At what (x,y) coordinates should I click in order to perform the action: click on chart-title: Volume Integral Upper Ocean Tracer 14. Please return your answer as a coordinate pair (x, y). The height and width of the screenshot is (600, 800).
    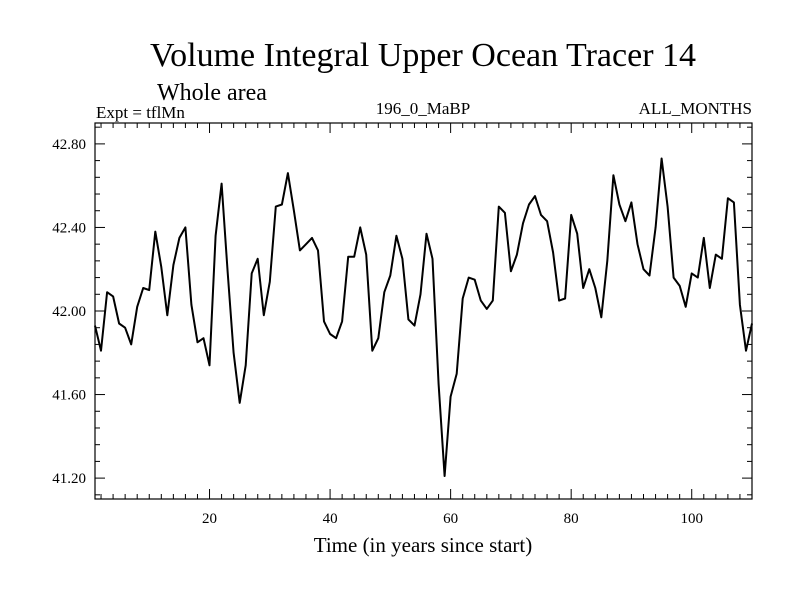
    Looking at the image, I should click on (423, 55).